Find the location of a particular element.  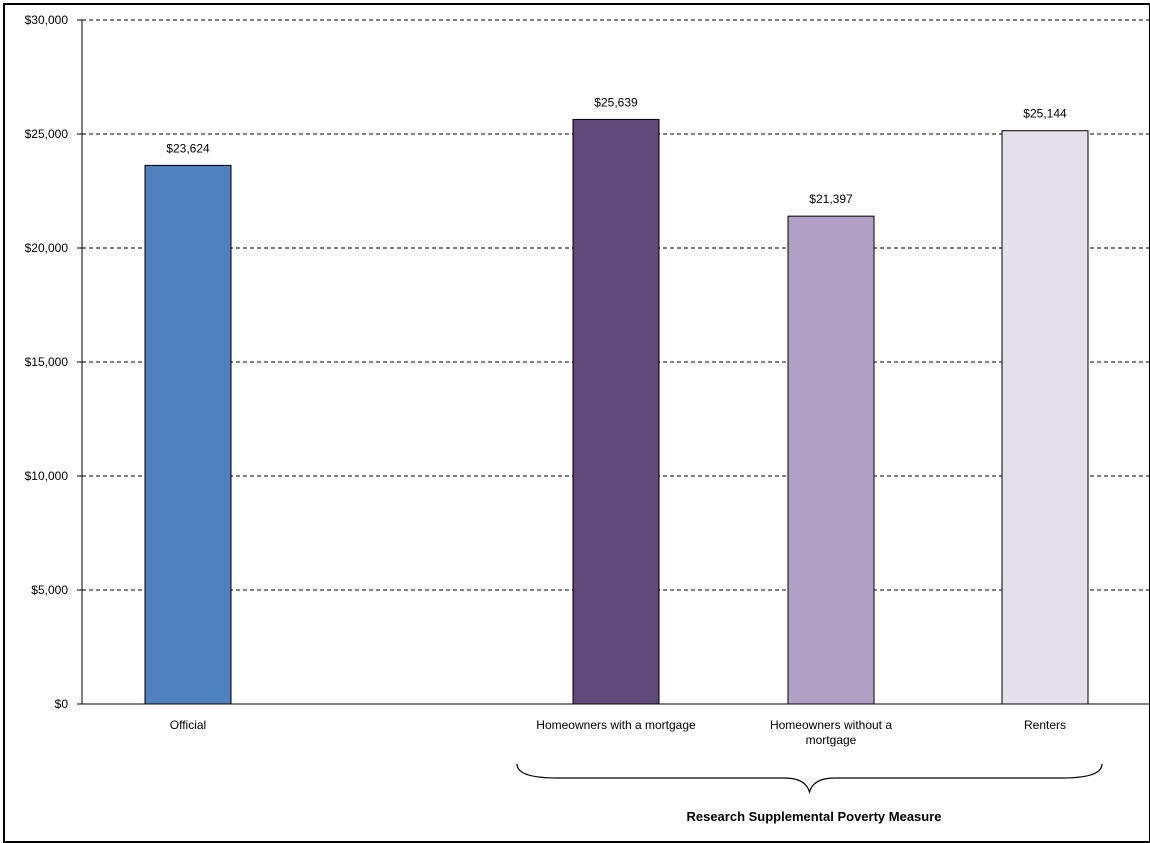

data-label: $25,639 is located at coordinates (616, 102).